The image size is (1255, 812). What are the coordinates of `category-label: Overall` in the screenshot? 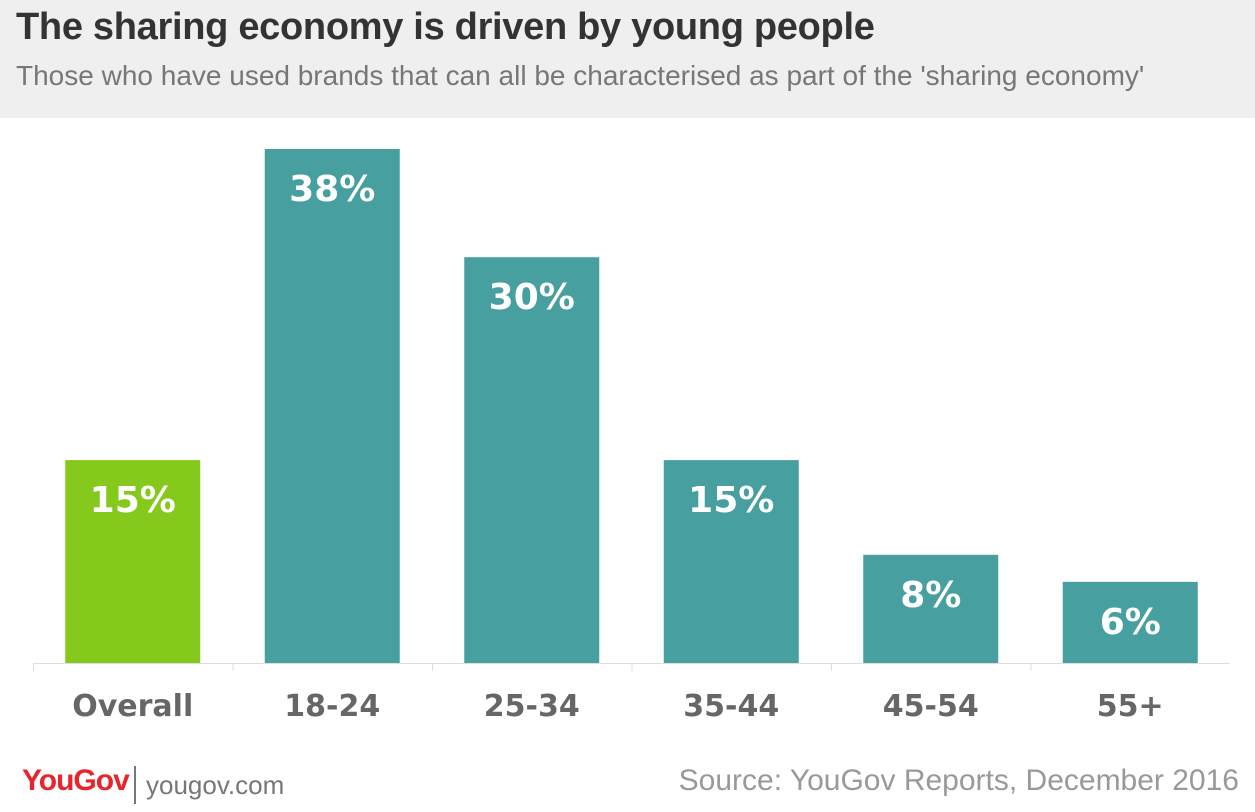 It's located at (132, 706).